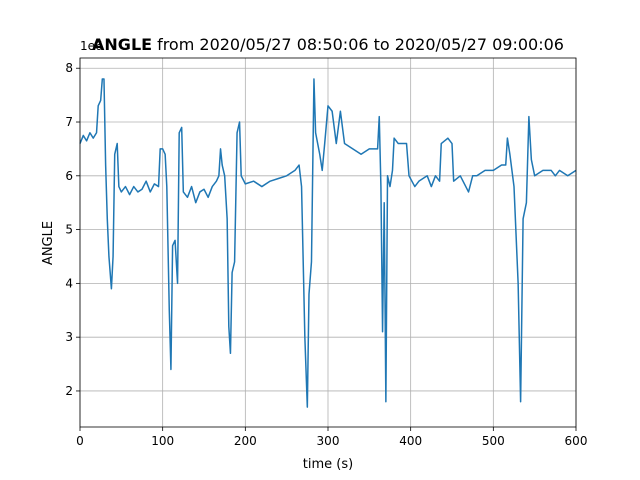 The height and width of the screenshot is (480, 640). What do you see at coordinates (69, 283) in the screenshot?
I see `y-tick-label: 4` at bounding box center [69, 283].